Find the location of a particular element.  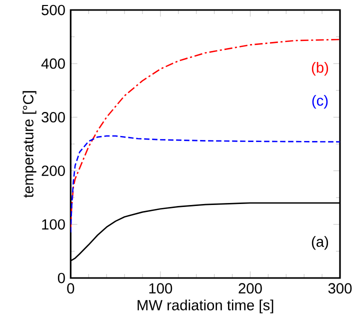

x-axis-title: MW radiation time [s] is located at coordinates (206, 307).